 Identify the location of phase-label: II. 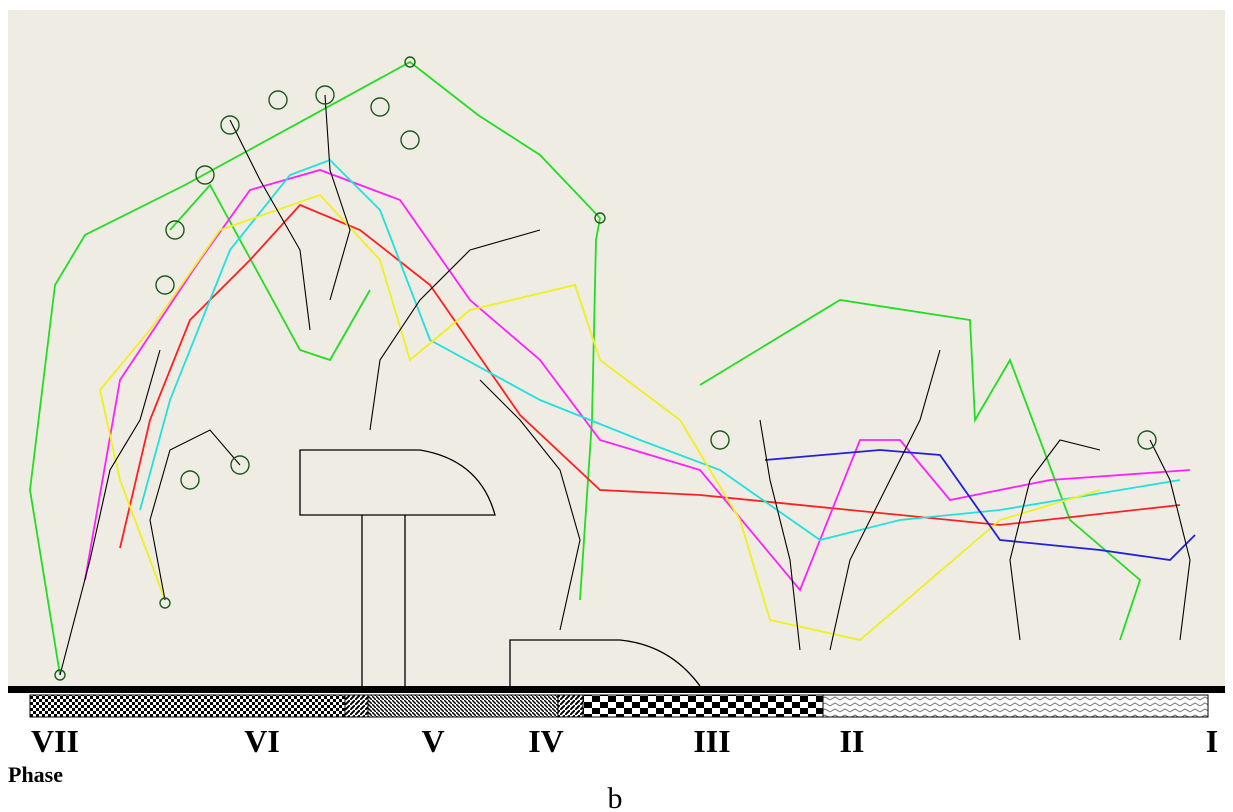
(852, 741).